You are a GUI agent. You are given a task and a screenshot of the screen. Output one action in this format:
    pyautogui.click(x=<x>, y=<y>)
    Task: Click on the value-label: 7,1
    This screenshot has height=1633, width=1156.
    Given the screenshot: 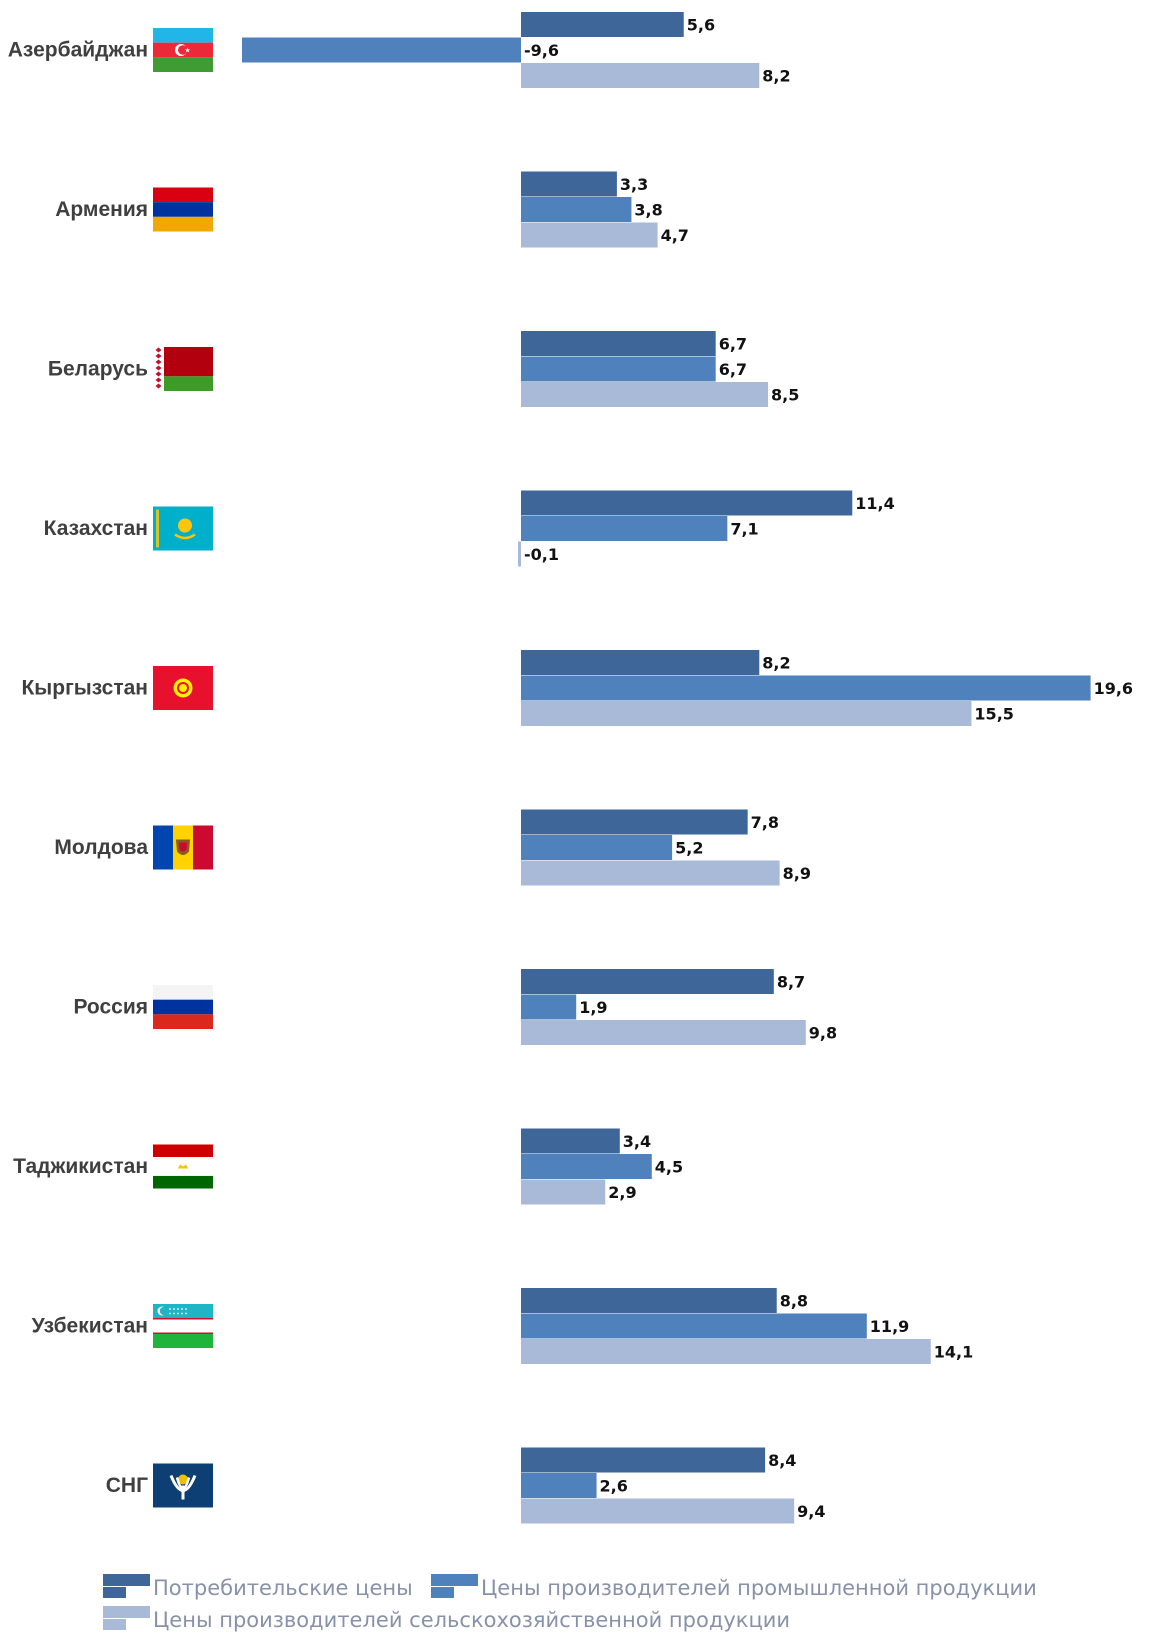 What is the action you would take?
    pyautogui.click(x=744, y=529)
    